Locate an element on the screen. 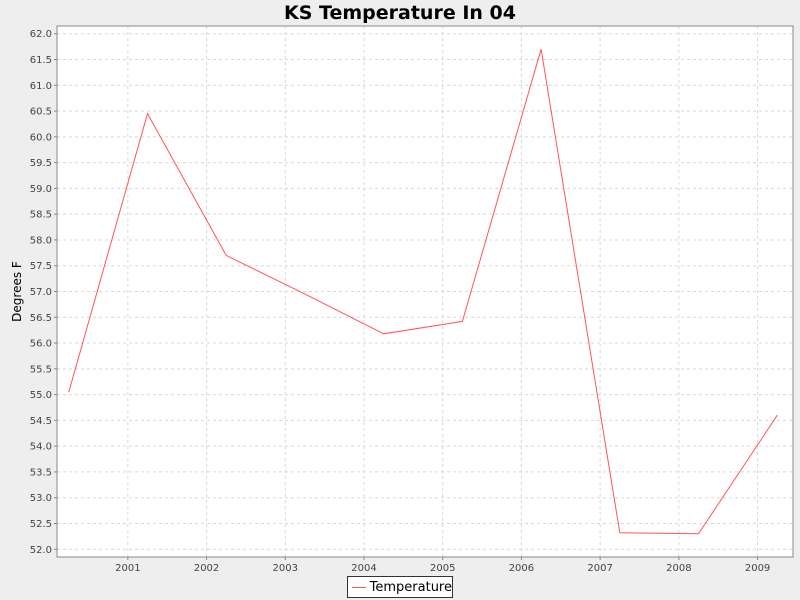 This screenshot has width=800, height=600. y-tick-label: 53.5 is located at coordinates (41, 472).